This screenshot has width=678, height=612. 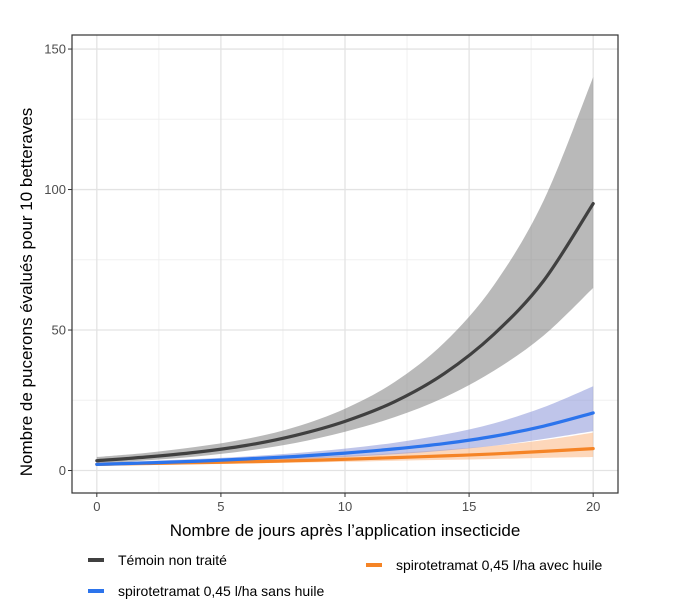 What do you see at coordinates (593, 506) in the screenshot?
I see `x-tick-label: 20` at bounding box center [593, 506].